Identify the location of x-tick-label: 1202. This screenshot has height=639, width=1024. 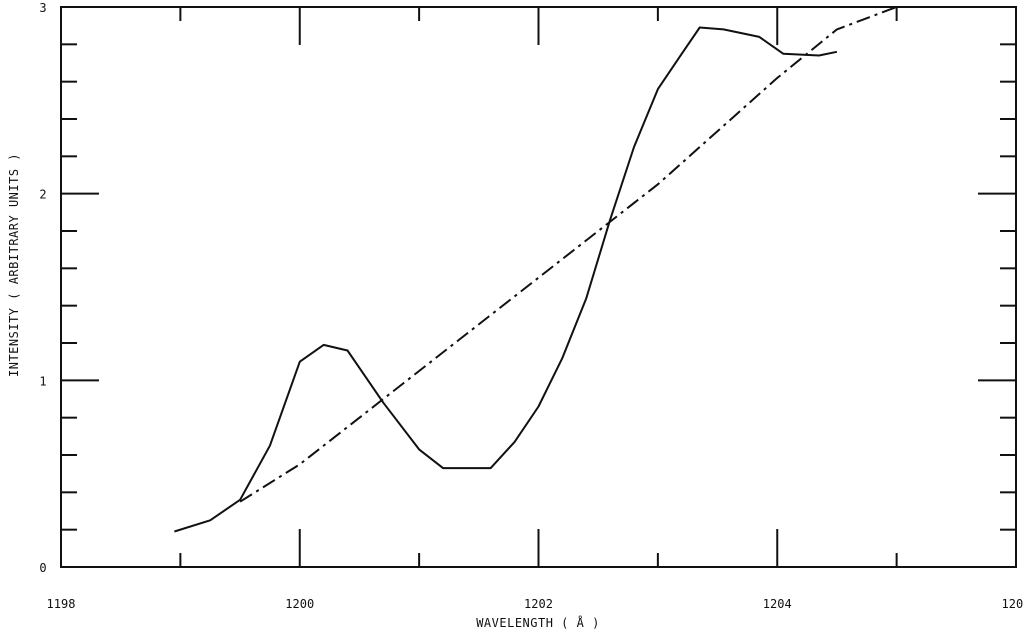
(538, 604).